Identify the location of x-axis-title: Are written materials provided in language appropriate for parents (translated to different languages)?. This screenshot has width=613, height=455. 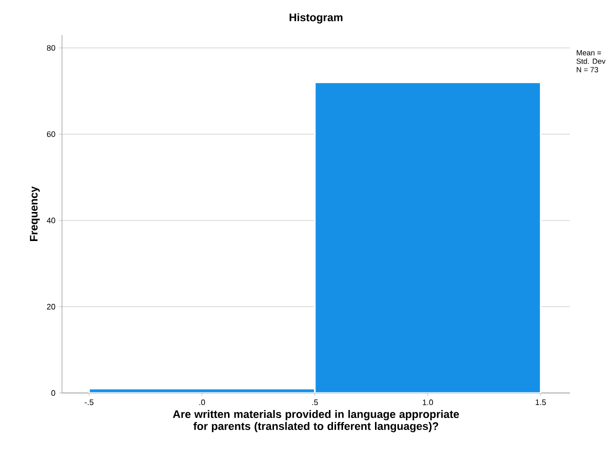
(315, 421).